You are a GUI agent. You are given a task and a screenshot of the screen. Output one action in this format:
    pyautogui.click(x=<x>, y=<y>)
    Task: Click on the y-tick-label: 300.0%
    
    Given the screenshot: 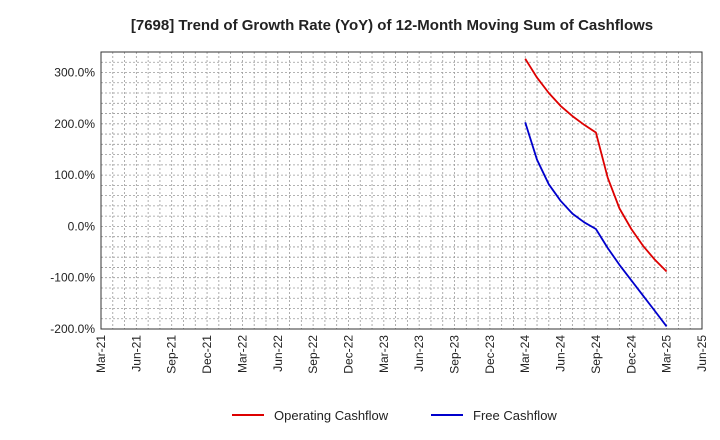 What is the action you would take?
    pyautogui.click(x=74, y=73)
    